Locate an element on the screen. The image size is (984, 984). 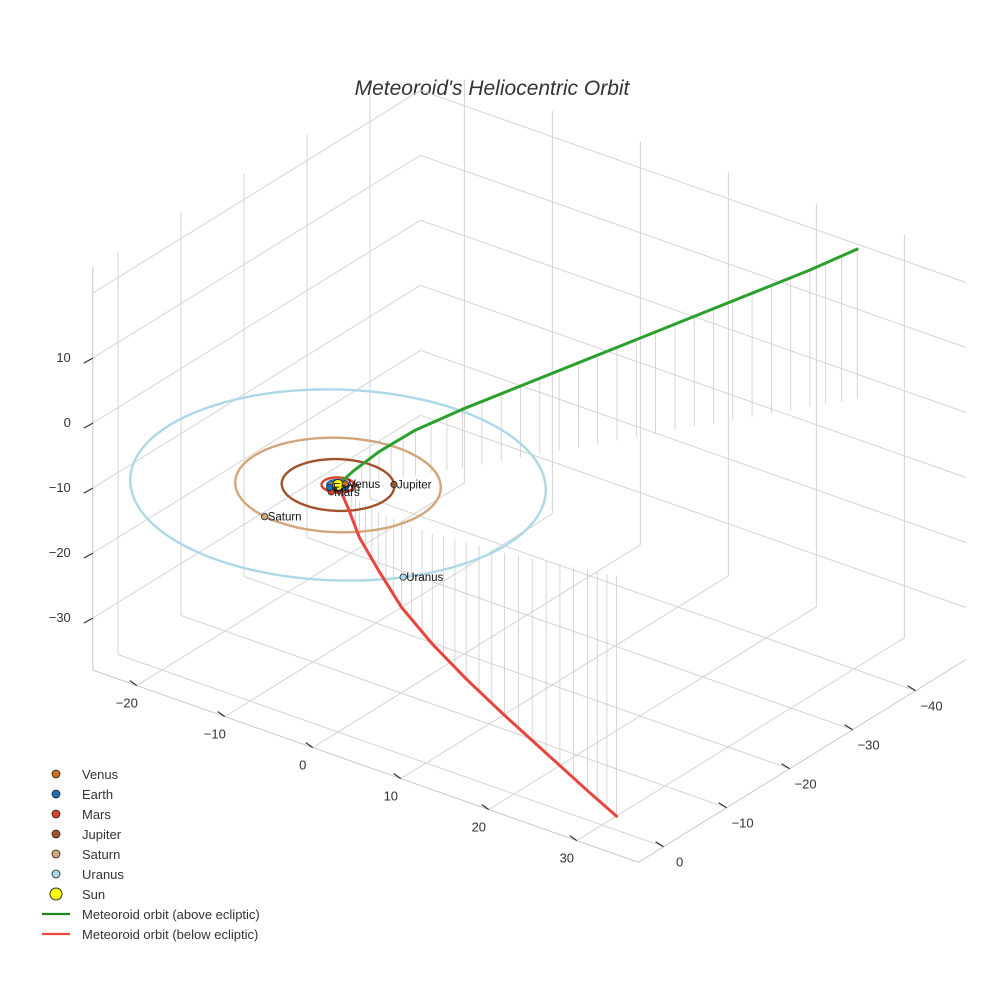
orbit-saturn is located at coordinates (338, 485).